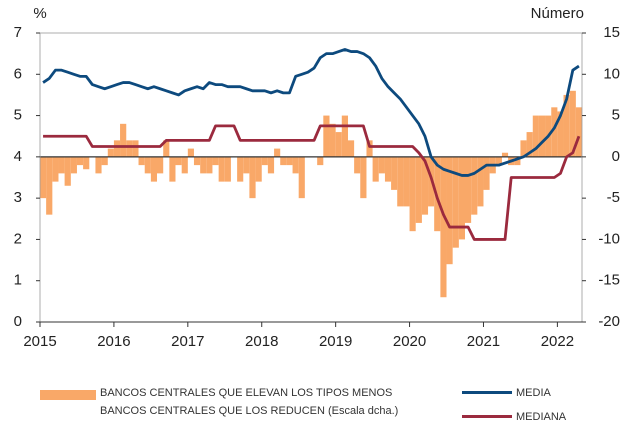 The width and height of the screenshot is (634, 428). Describe the element at coordinates (609, 280) in the screenshot. I see `y2-tick-label: -15` at that location.